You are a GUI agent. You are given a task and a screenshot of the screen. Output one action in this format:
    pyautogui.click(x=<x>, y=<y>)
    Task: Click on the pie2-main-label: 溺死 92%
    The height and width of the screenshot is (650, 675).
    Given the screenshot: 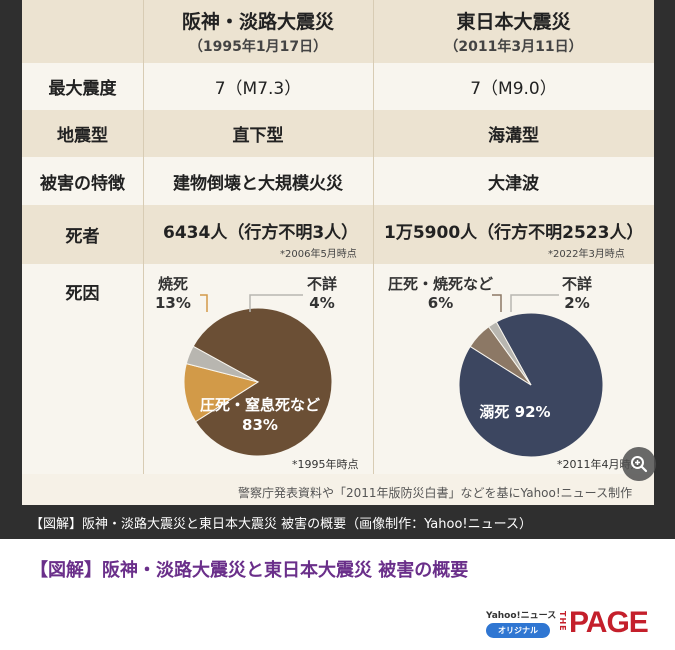 What is the action you would take?
    pyautogui.click(x=515, y=412)
    